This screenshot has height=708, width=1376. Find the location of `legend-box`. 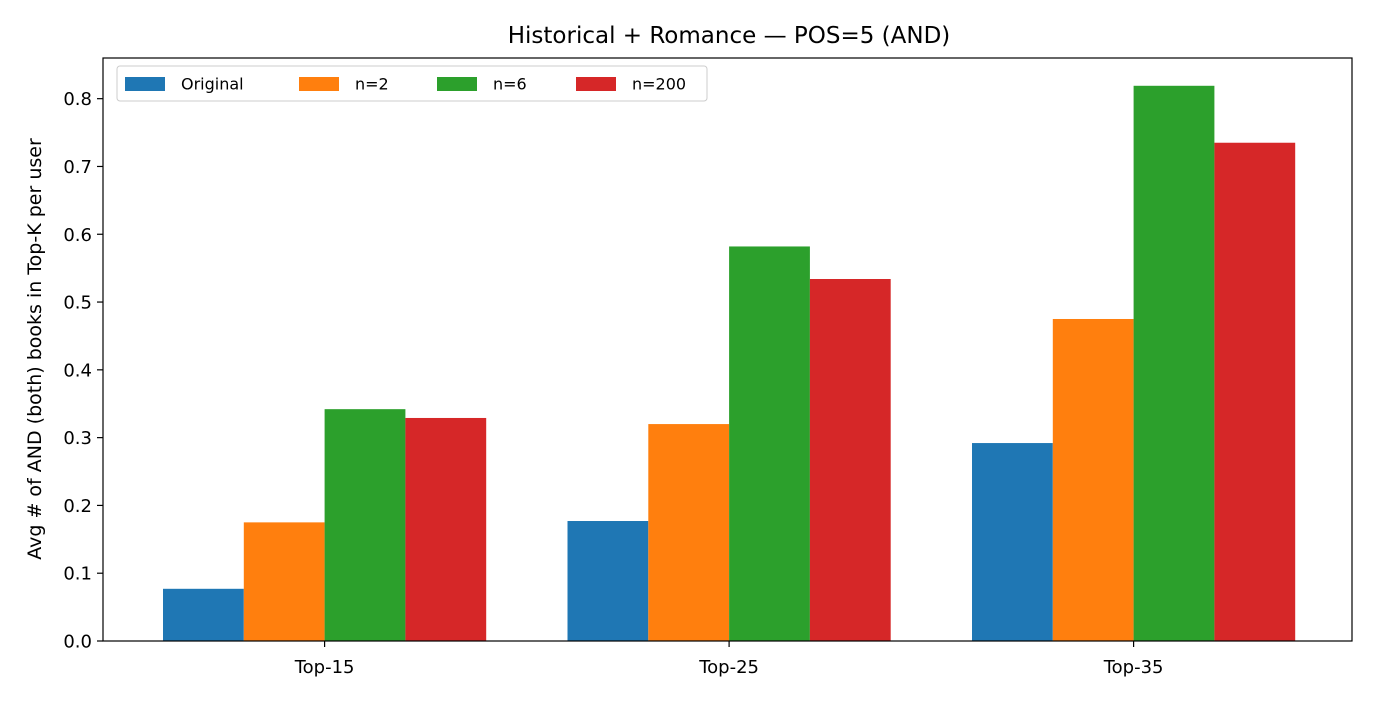

legend-box is located at coordinates (412, 83).